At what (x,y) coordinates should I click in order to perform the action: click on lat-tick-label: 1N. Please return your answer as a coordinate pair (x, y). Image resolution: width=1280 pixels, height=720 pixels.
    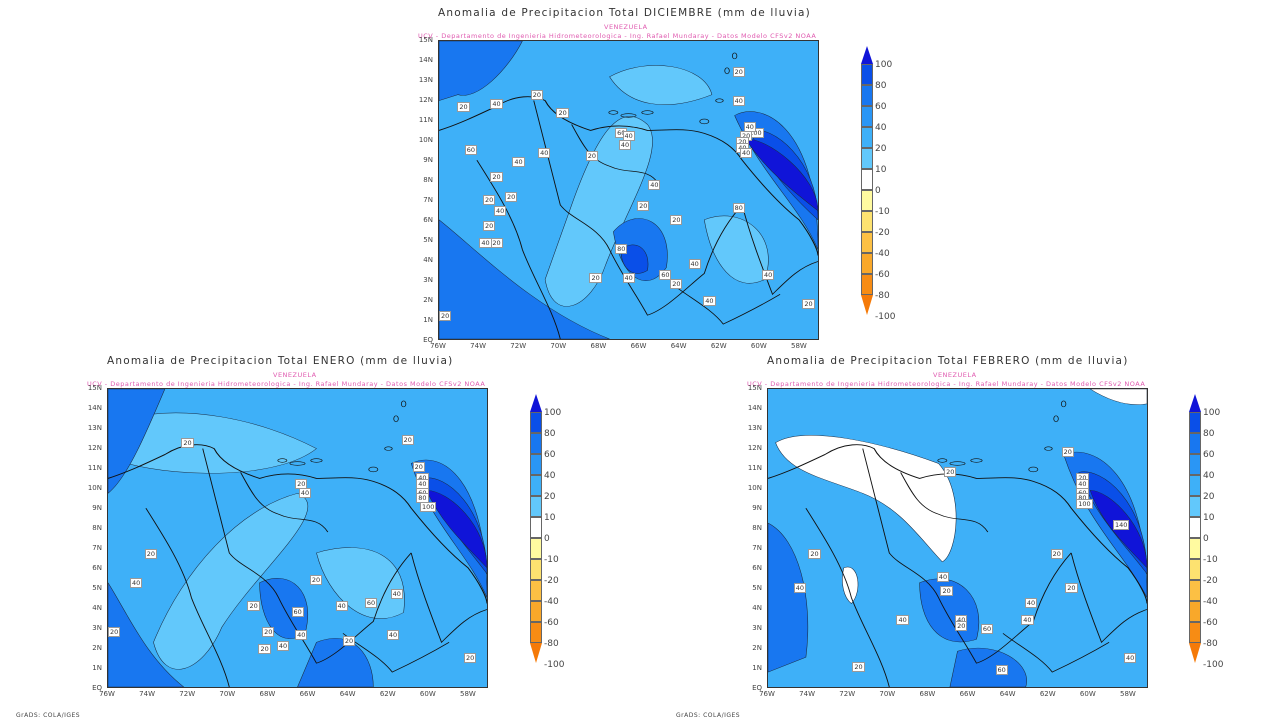
    Looking at the image, I should click on (428, 320).